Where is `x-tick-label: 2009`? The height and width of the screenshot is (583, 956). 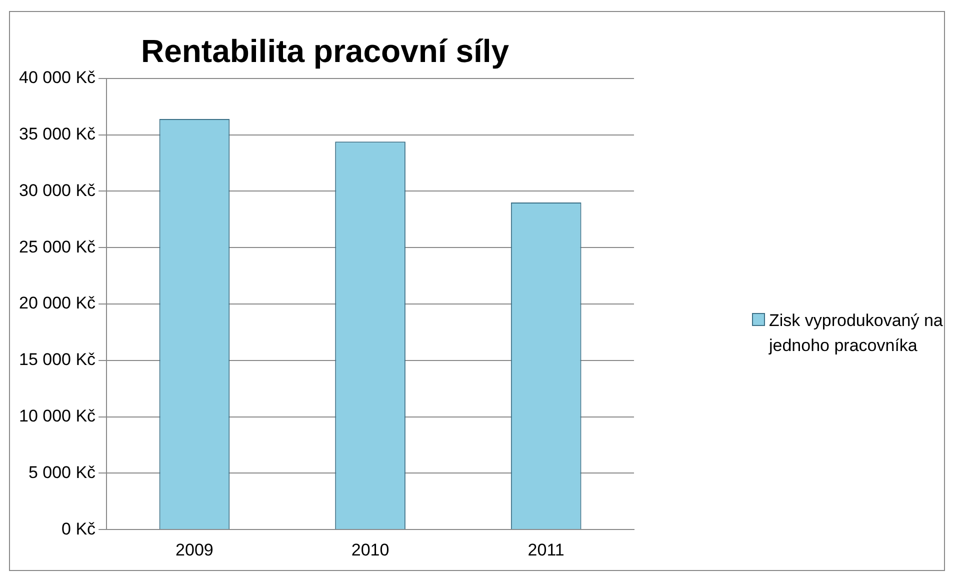
x-tick-label: 2009 is located at coordinates (195, 550).